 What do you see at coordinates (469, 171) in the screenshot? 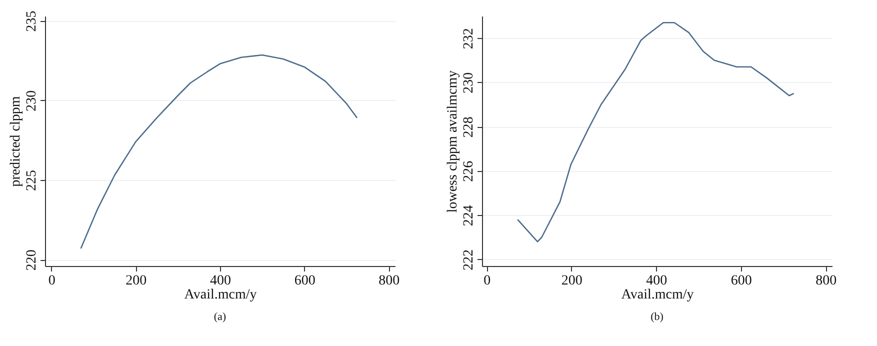
I see `y-tick-label: 226` at bounding box center [469, 171].